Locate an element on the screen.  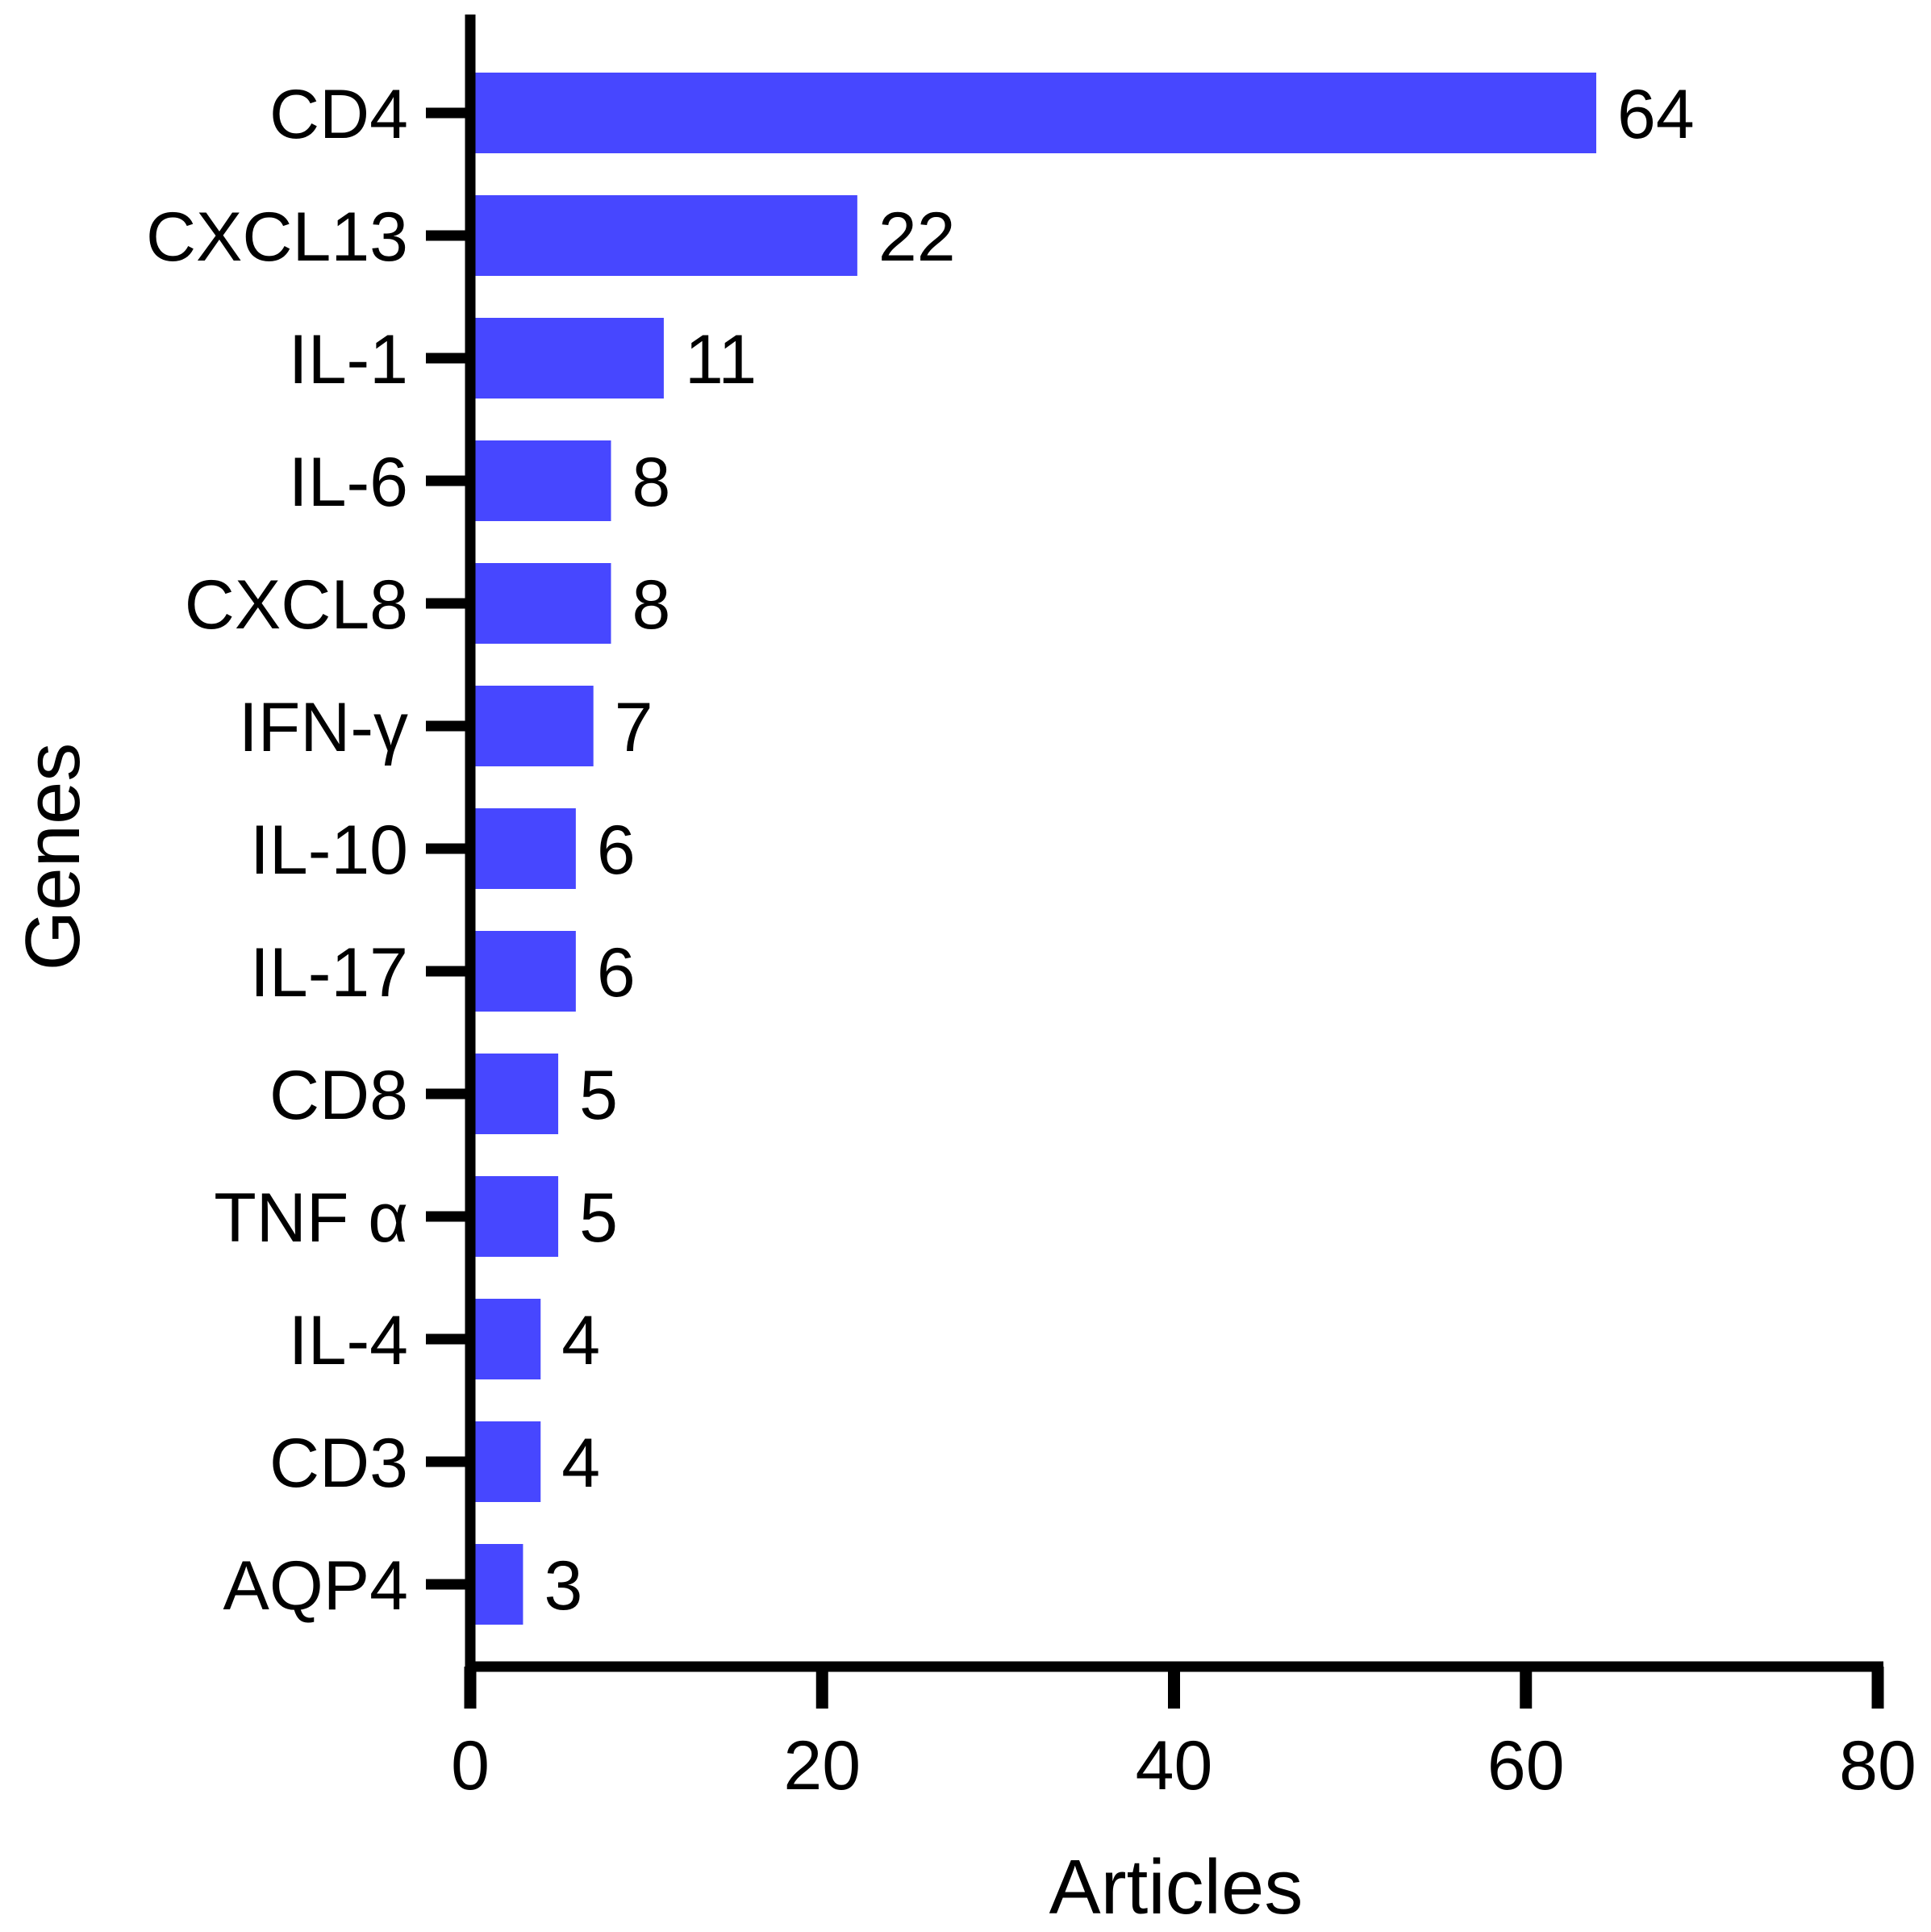
data-label-7: 6 is located at coordinates (616, 973).